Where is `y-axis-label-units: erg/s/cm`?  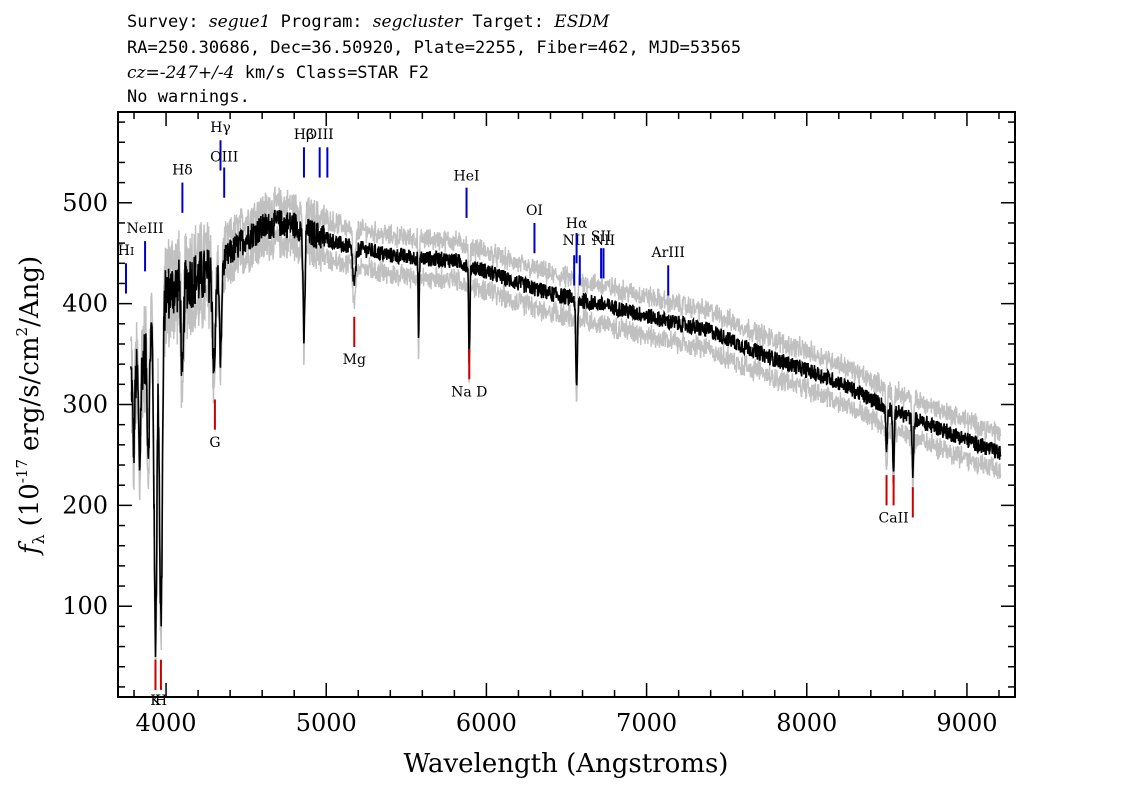
y-axis-label-units: erg/s/cm is located at coordinates (30, 393).